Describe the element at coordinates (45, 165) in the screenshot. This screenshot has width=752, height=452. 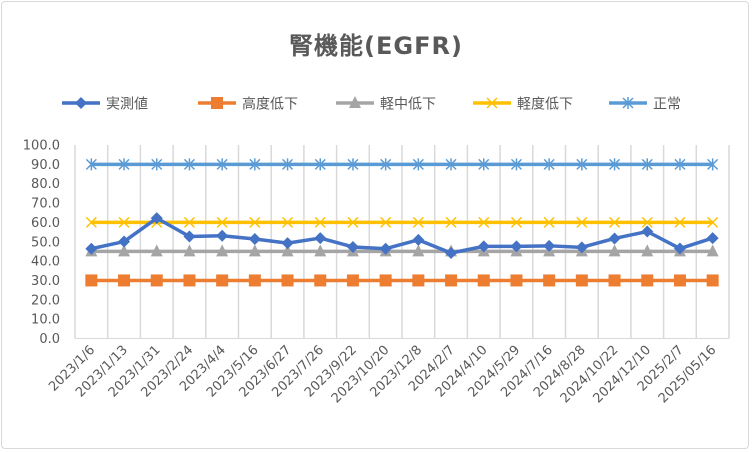
I see `y-tick-label: 90.0` at that location.